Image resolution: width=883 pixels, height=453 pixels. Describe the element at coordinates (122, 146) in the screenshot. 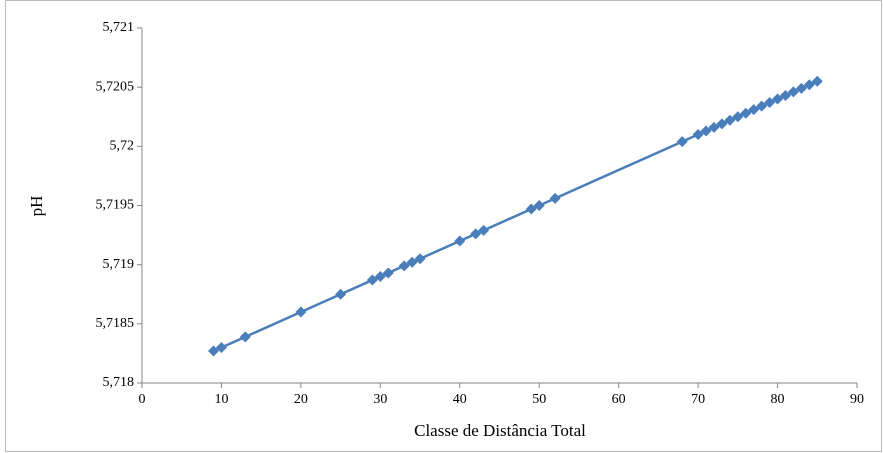

I see `y-tick-label: 5,72` at that location.